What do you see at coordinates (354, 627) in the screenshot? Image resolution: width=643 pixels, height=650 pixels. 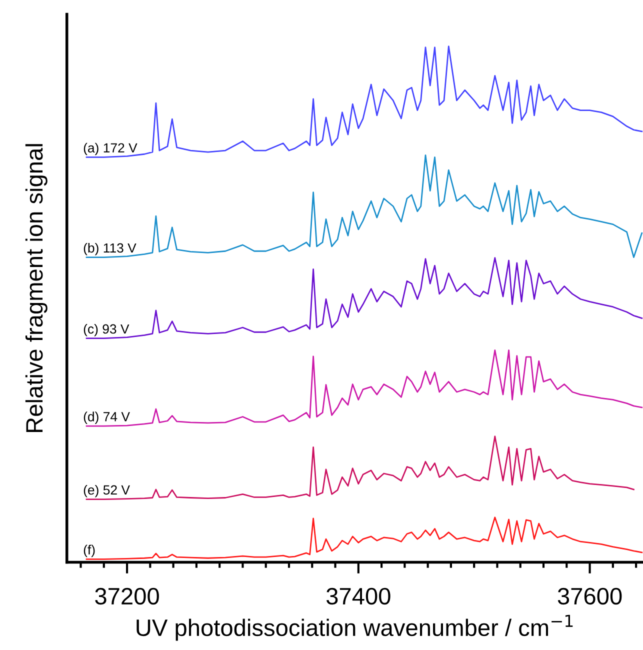 I see `x-axis-title: UV photodissociation wavenumber / cm$^{−1}$` at bounding box center [354, 627].